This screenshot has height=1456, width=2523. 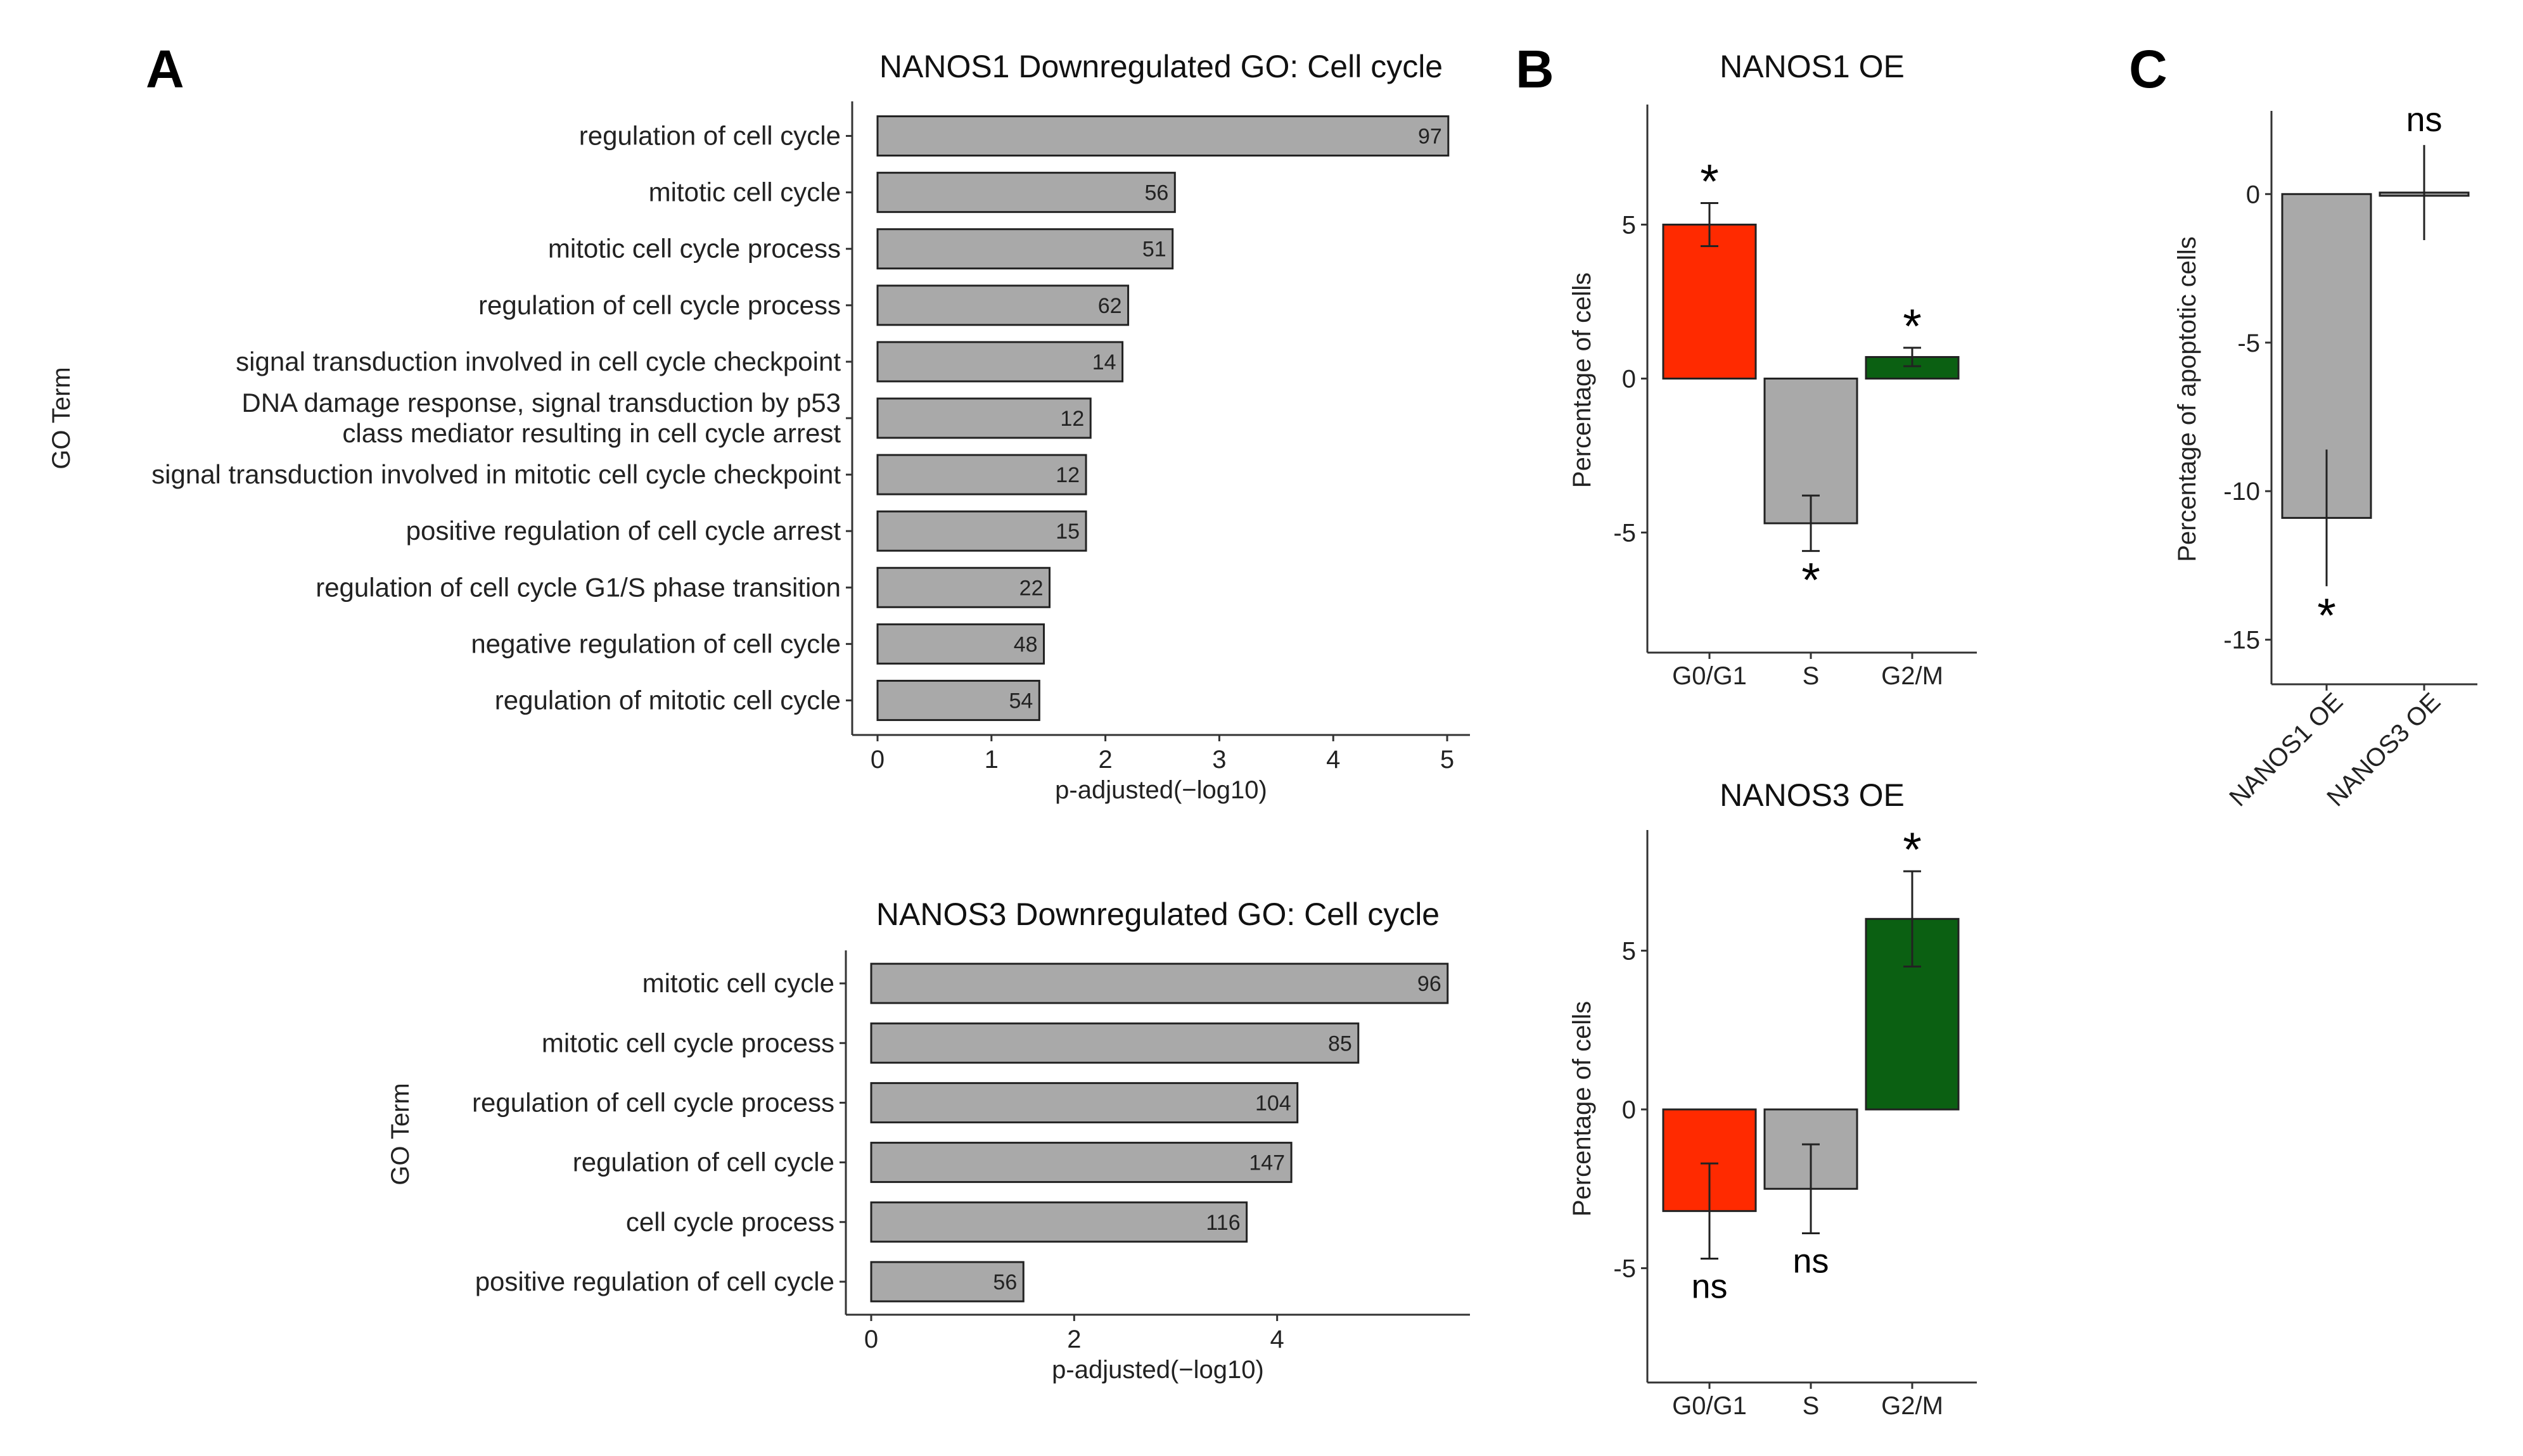 What do you see at coordinates (2187, 399) in the screenshot?
I see `y-axis-label: Percentage of apoptotic cells` at bounding box center [2187, 399].